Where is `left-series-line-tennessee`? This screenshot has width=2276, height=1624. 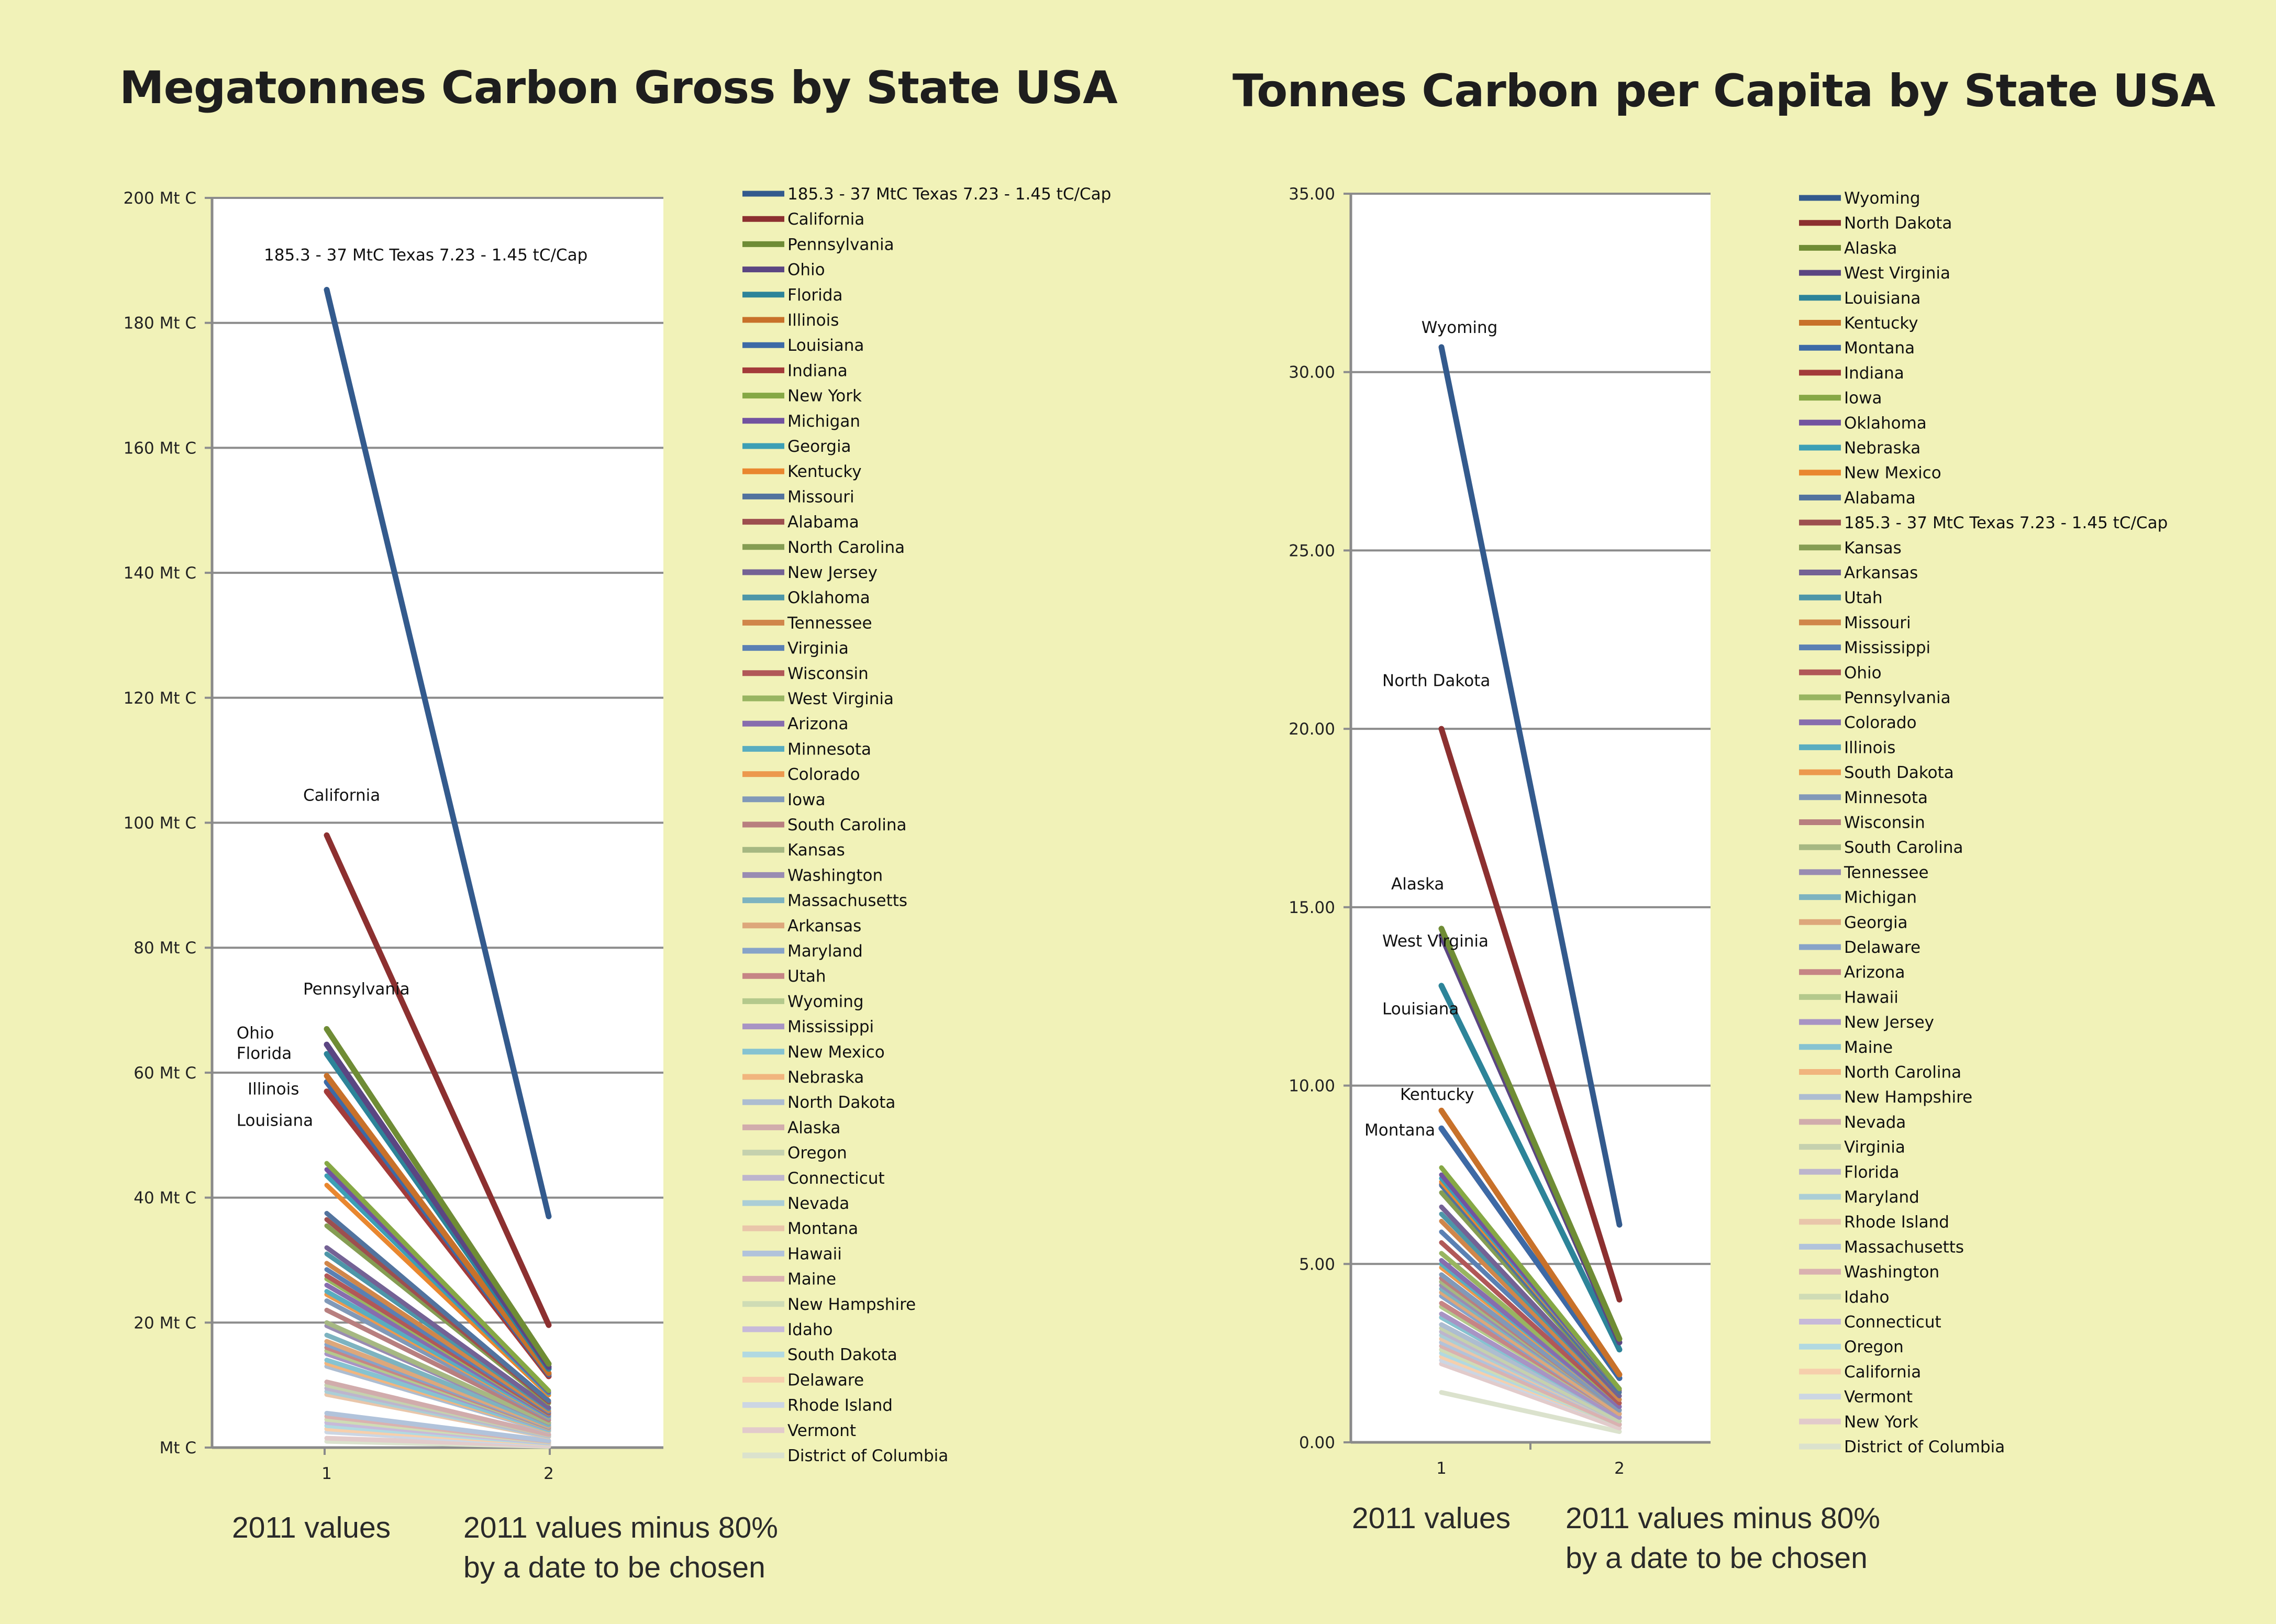 left-series-line-tennessee is located at coordinates (438, 1337).